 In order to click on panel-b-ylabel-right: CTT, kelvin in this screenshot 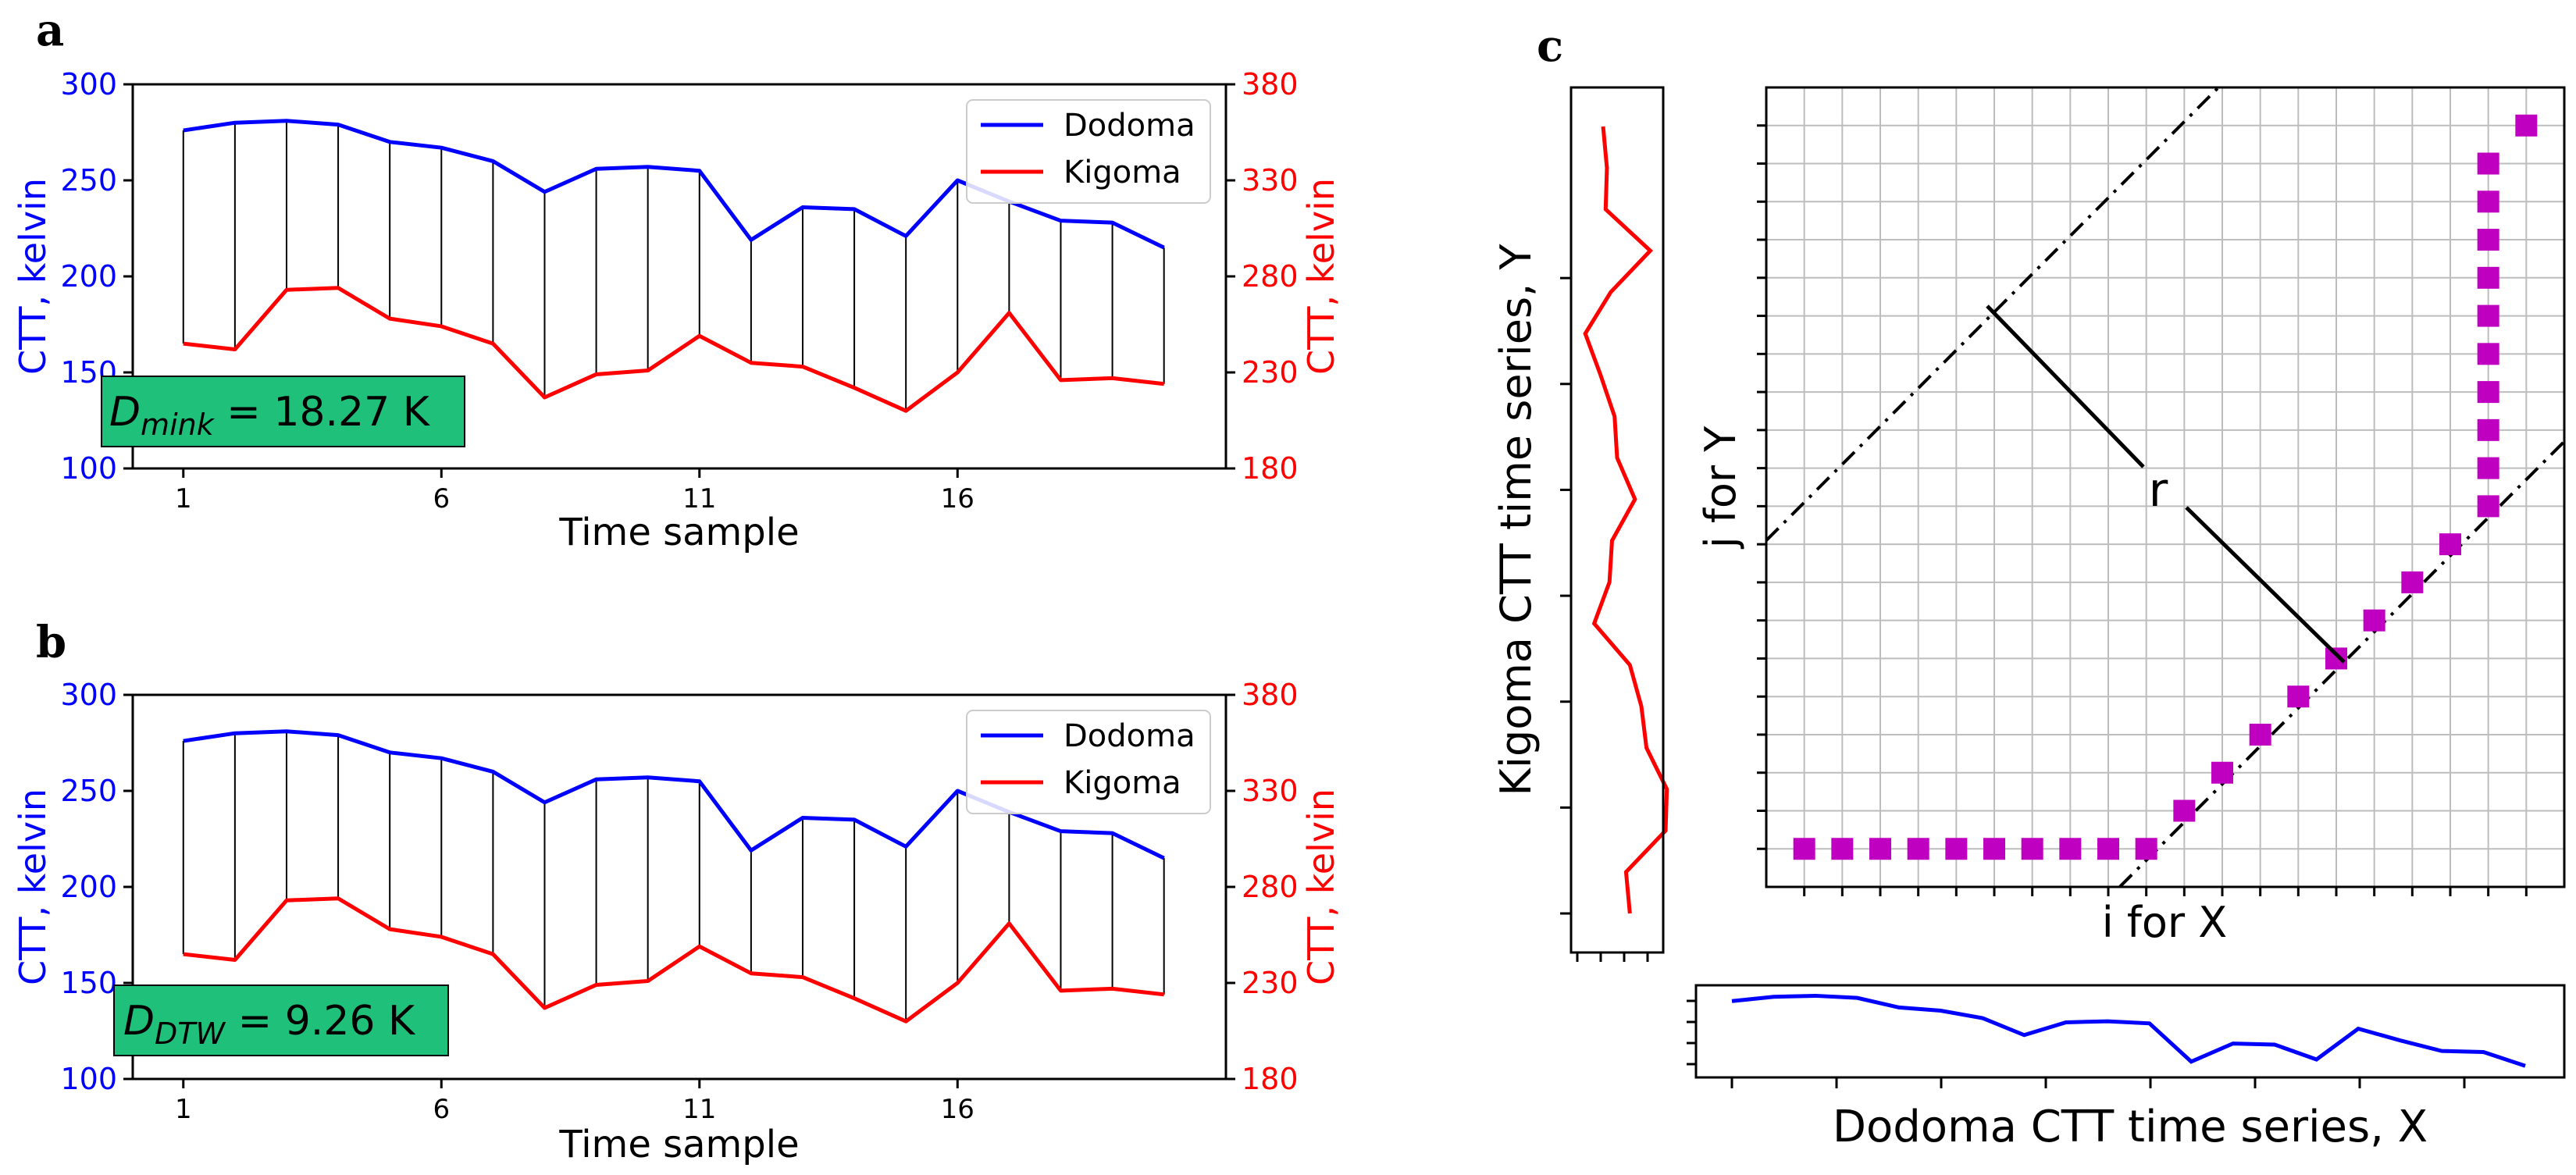, I will do `click(1321, 887)`.